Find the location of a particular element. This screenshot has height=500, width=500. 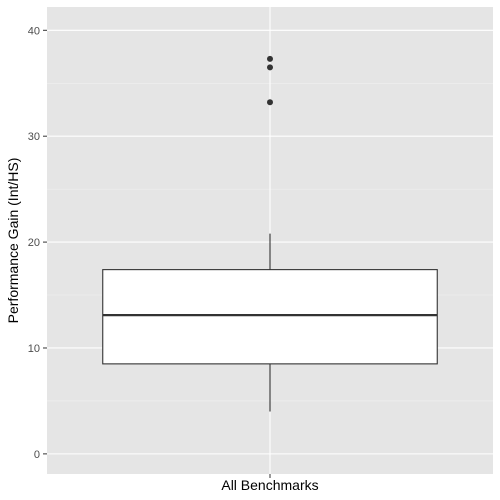

y-axis-title: Performance Gain (Int/HS) is located at coordinates (13, 241).